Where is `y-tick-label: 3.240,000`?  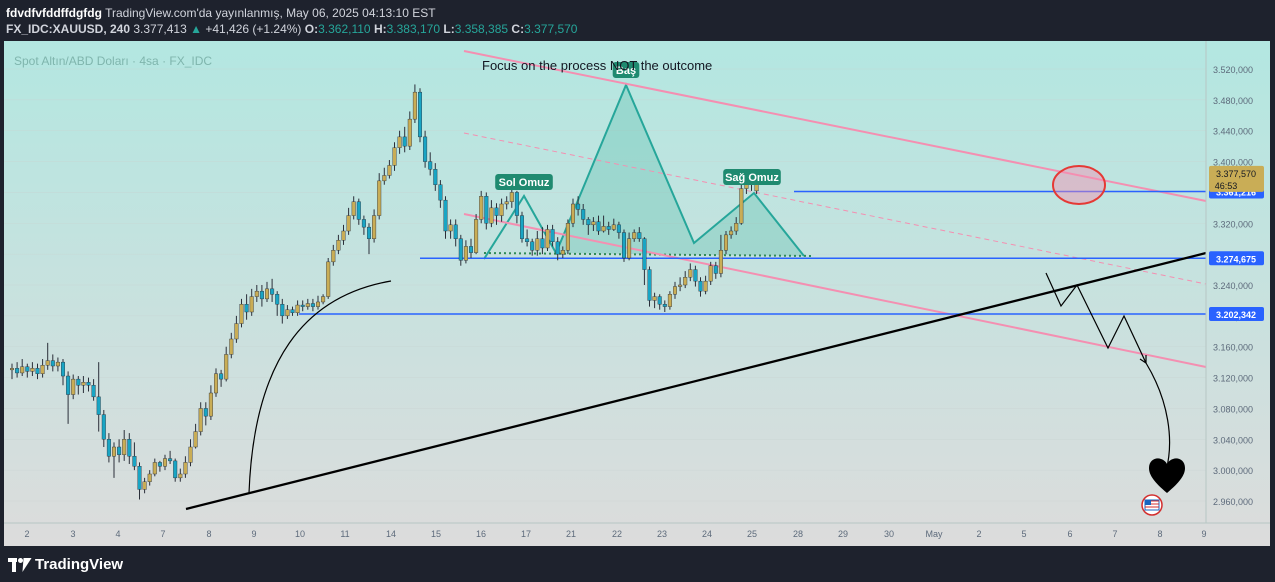 y-tick-label: 3.240,000 is located at coordinates (1233, 286).